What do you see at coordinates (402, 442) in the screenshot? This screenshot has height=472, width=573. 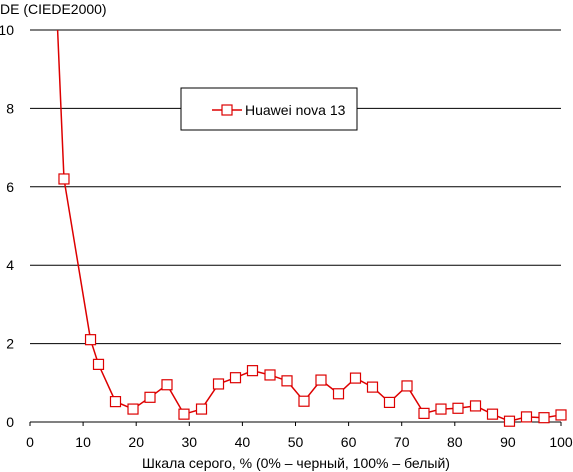 I see `x-tick-label: 70` at bounding box center [402, 442].